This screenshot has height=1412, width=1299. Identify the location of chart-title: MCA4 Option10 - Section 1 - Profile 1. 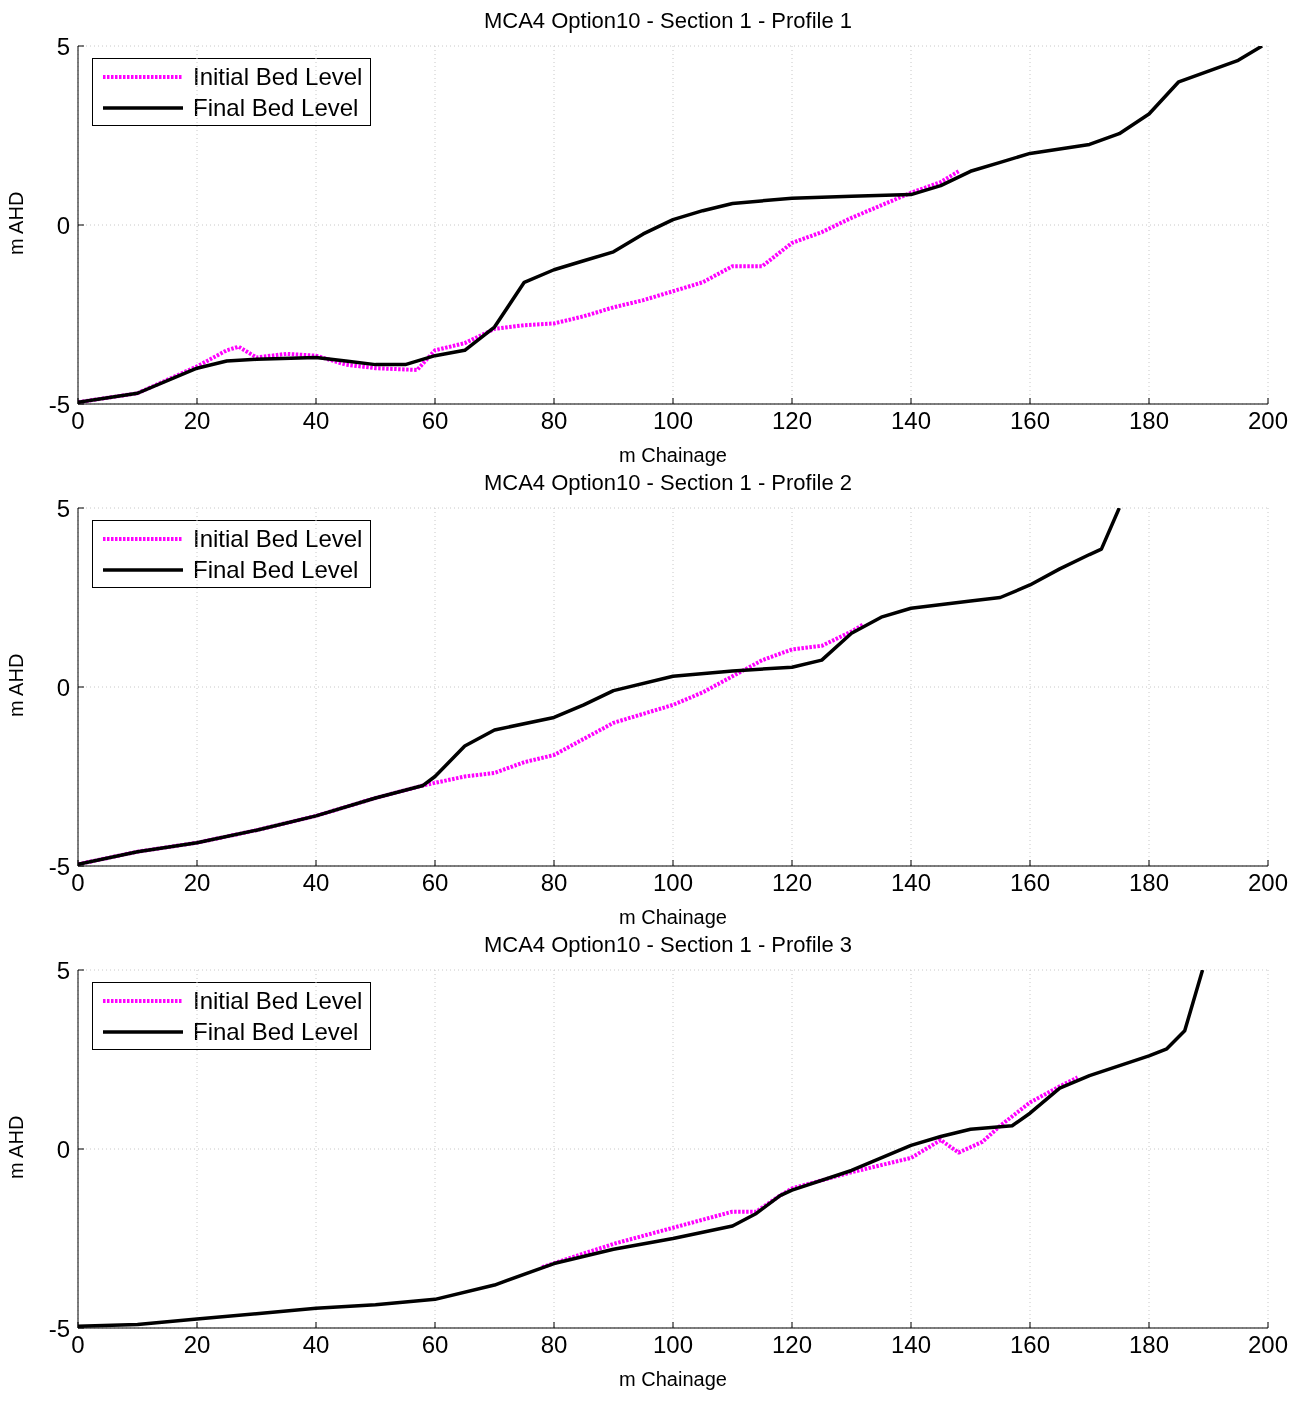
(668, 20).